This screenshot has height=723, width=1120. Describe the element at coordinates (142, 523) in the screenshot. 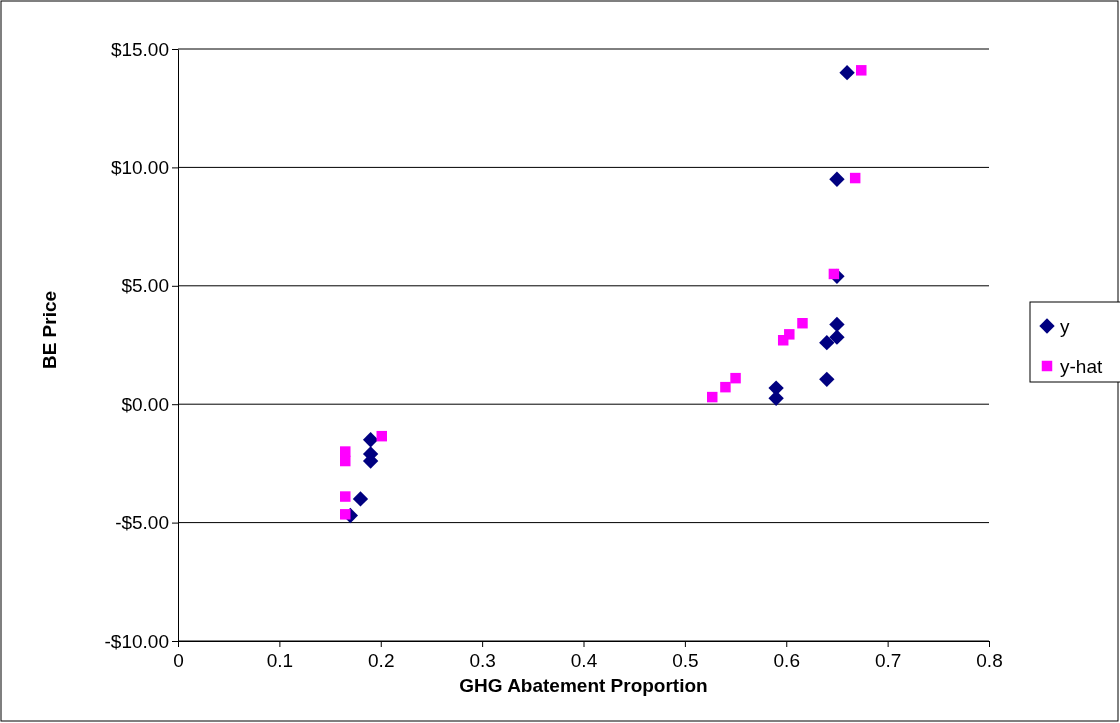

I see `y-tick-label: -$5.00` at that location.